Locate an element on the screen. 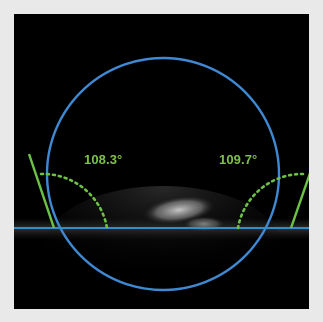 The image size is (323, 322). right-angle-arc is located at coordinates (270, 201).